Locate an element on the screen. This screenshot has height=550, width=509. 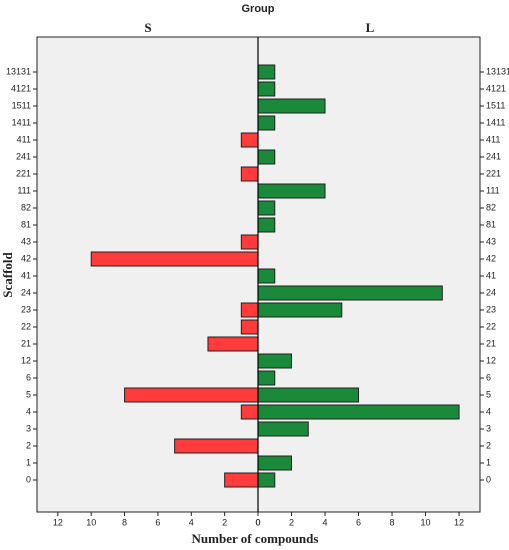
y-axis-label: Scaffold is located at coordinates (7, 274).